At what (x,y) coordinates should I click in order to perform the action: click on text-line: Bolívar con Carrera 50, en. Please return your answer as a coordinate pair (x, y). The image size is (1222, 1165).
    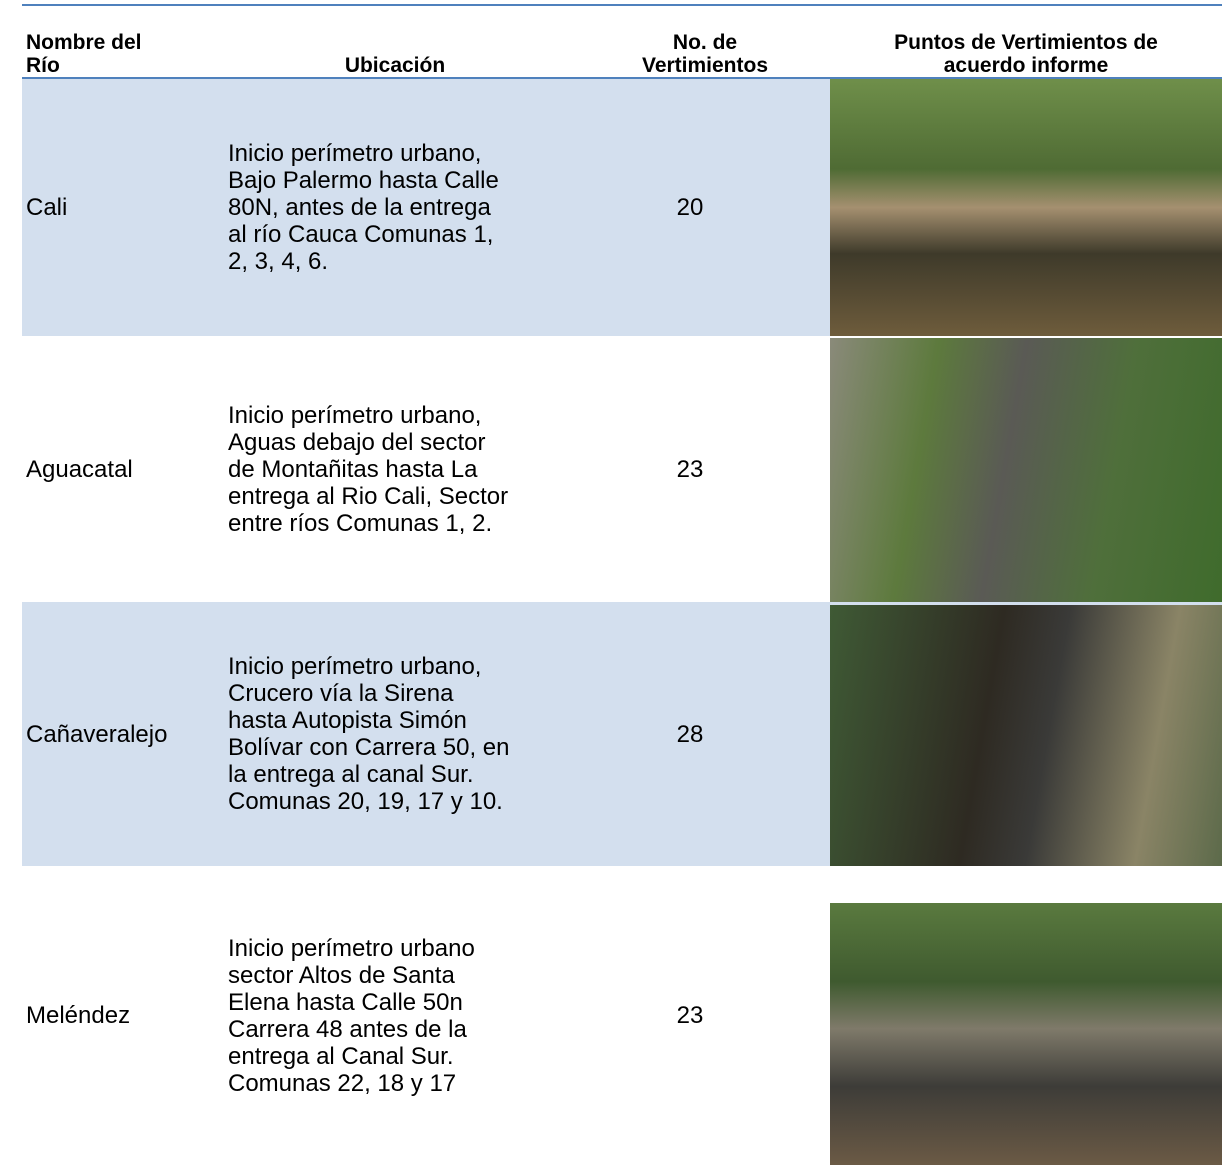
    Looking at the image, I should click on (369, 747).